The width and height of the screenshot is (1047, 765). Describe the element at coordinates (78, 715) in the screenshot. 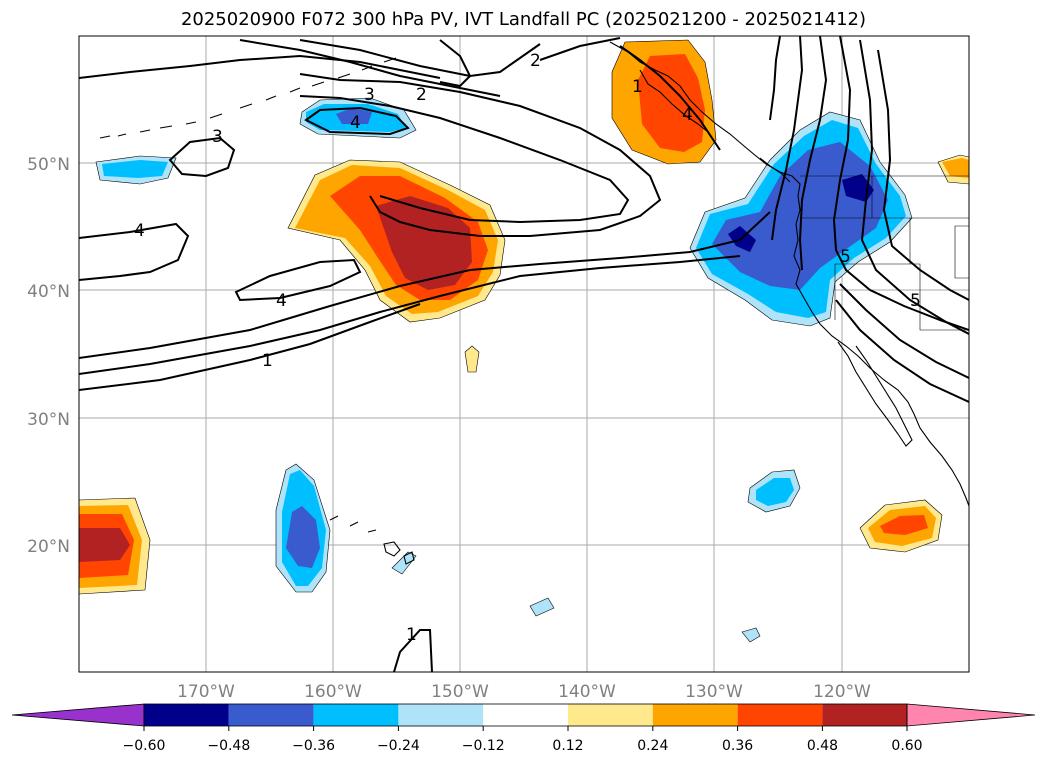

I see `colorbar-extend-low` at that location.